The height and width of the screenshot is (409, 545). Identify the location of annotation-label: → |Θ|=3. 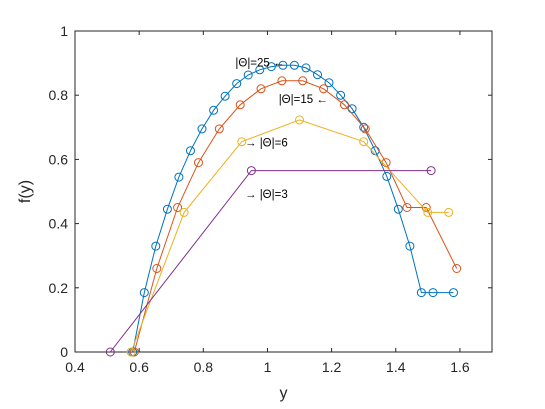
(266, 195).